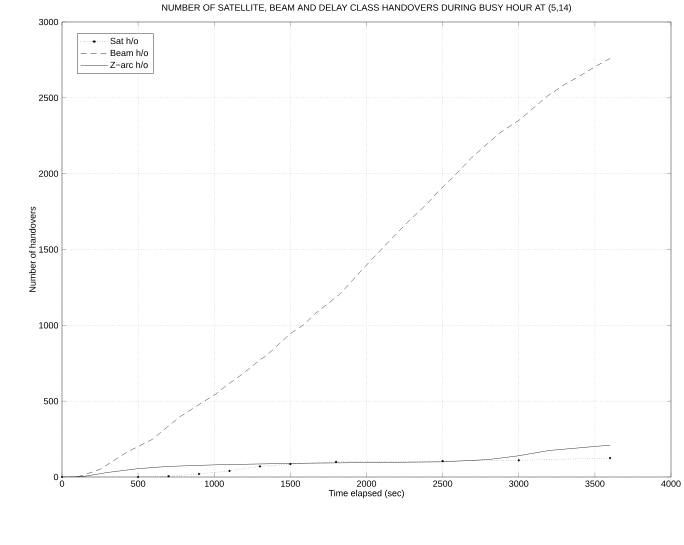 The image size is (684, 545). What do you see at coordinates (124, 41) in the screenshot?
I see `legend-label: Sat h/o` at bounding box center [124, 41].